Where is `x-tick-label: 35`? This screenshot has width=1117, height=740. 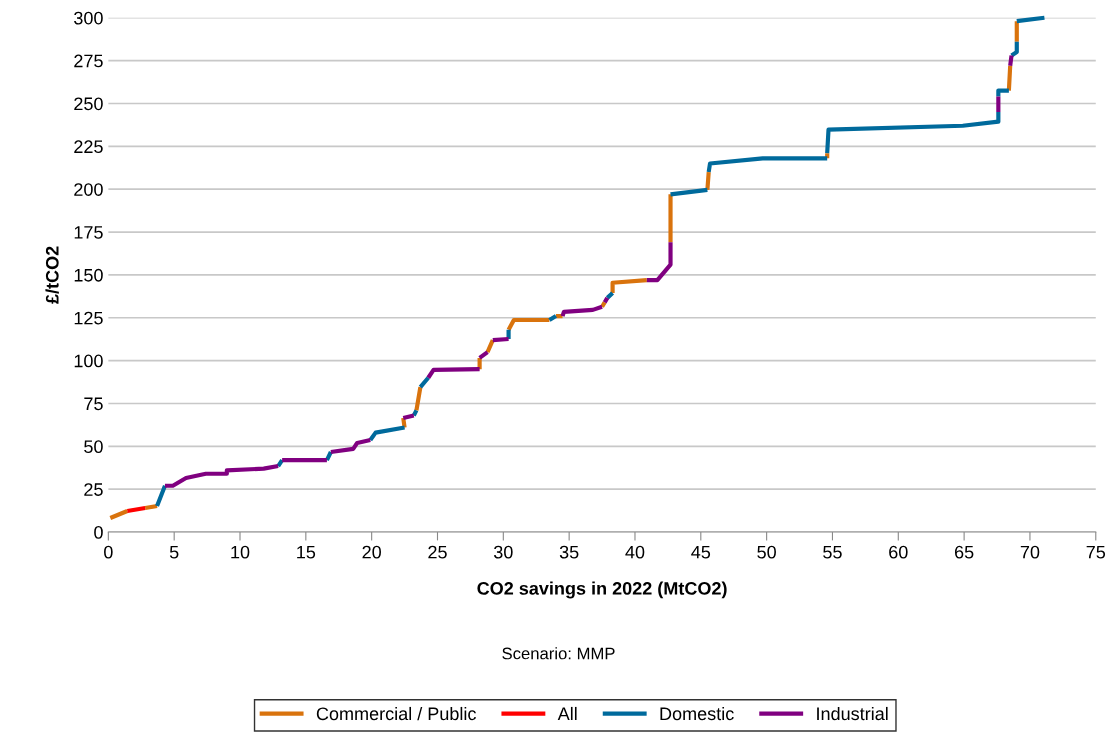
x-tick-label: 35 is located at coordinates (569, 552).